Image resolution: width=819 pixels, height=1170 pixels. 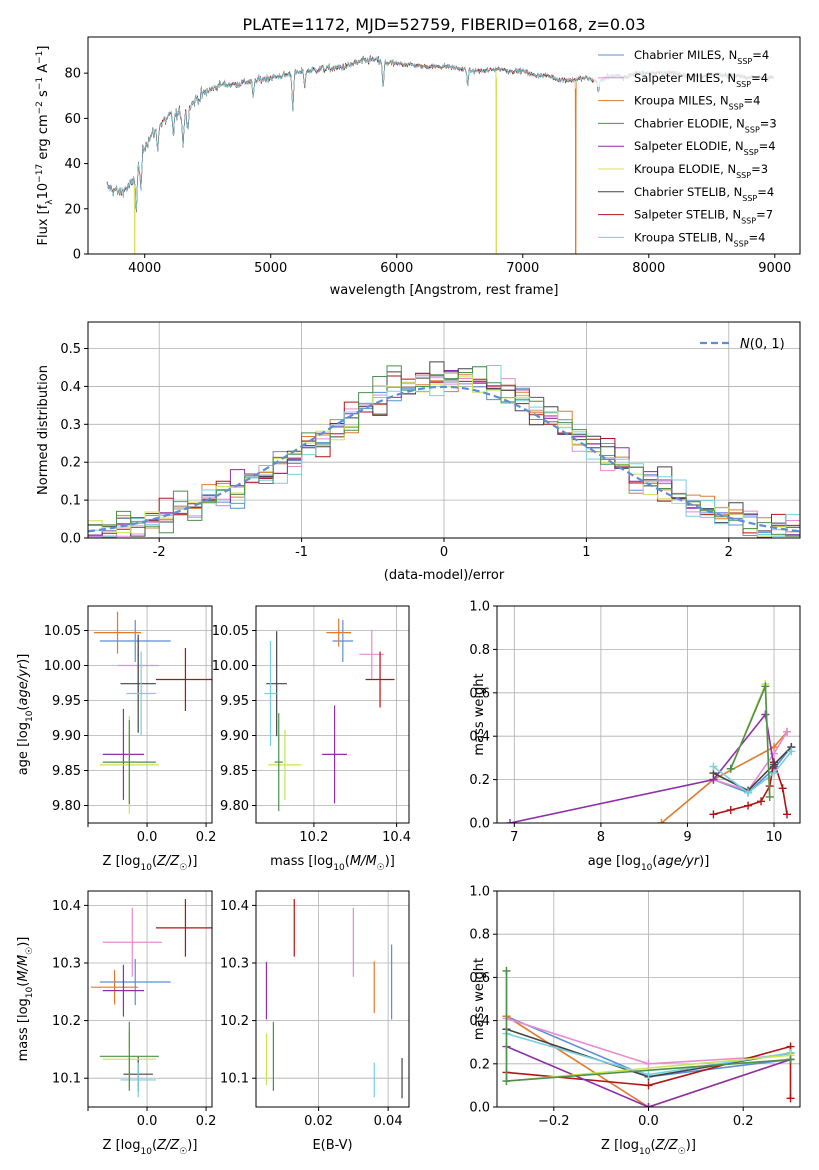 I want to click on mass-vs-Z-ytick-label: 10.4, so click(x=66, y=906).